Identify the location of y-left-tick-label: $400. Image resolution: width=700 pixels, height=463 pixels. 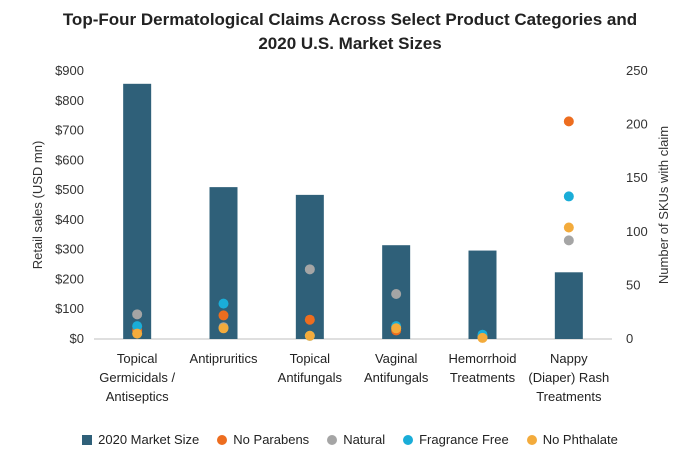
(69, 219).